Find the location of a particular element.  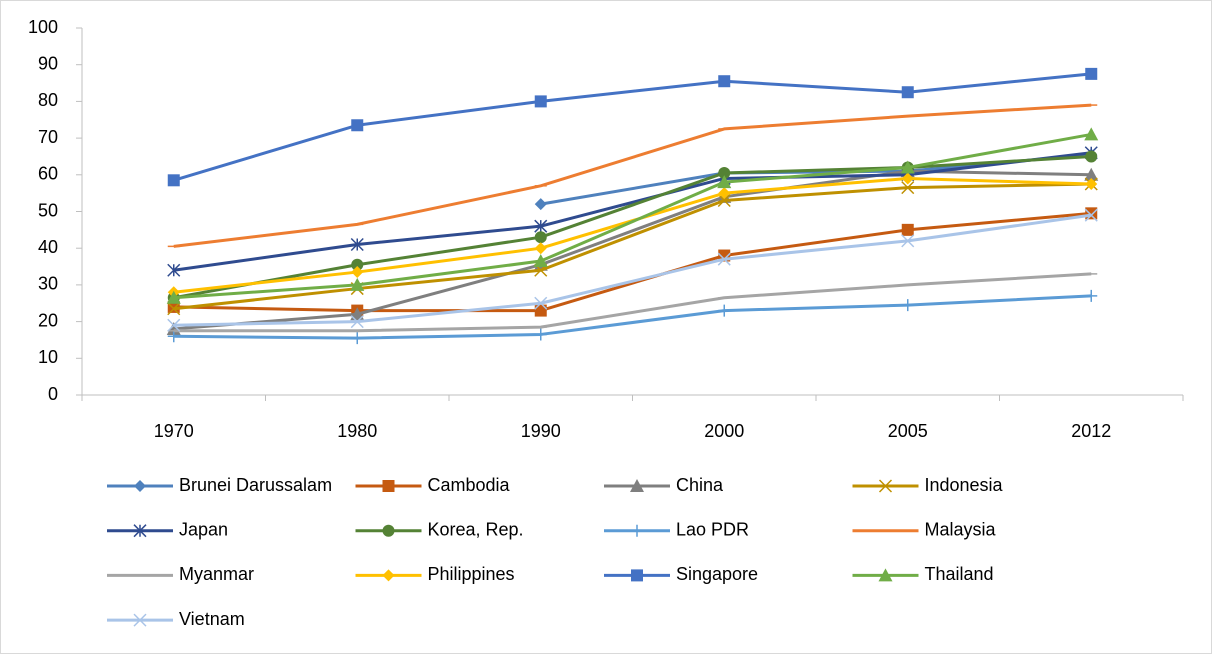

x-tick-label: 1980 is located at coordinates (357, 431).